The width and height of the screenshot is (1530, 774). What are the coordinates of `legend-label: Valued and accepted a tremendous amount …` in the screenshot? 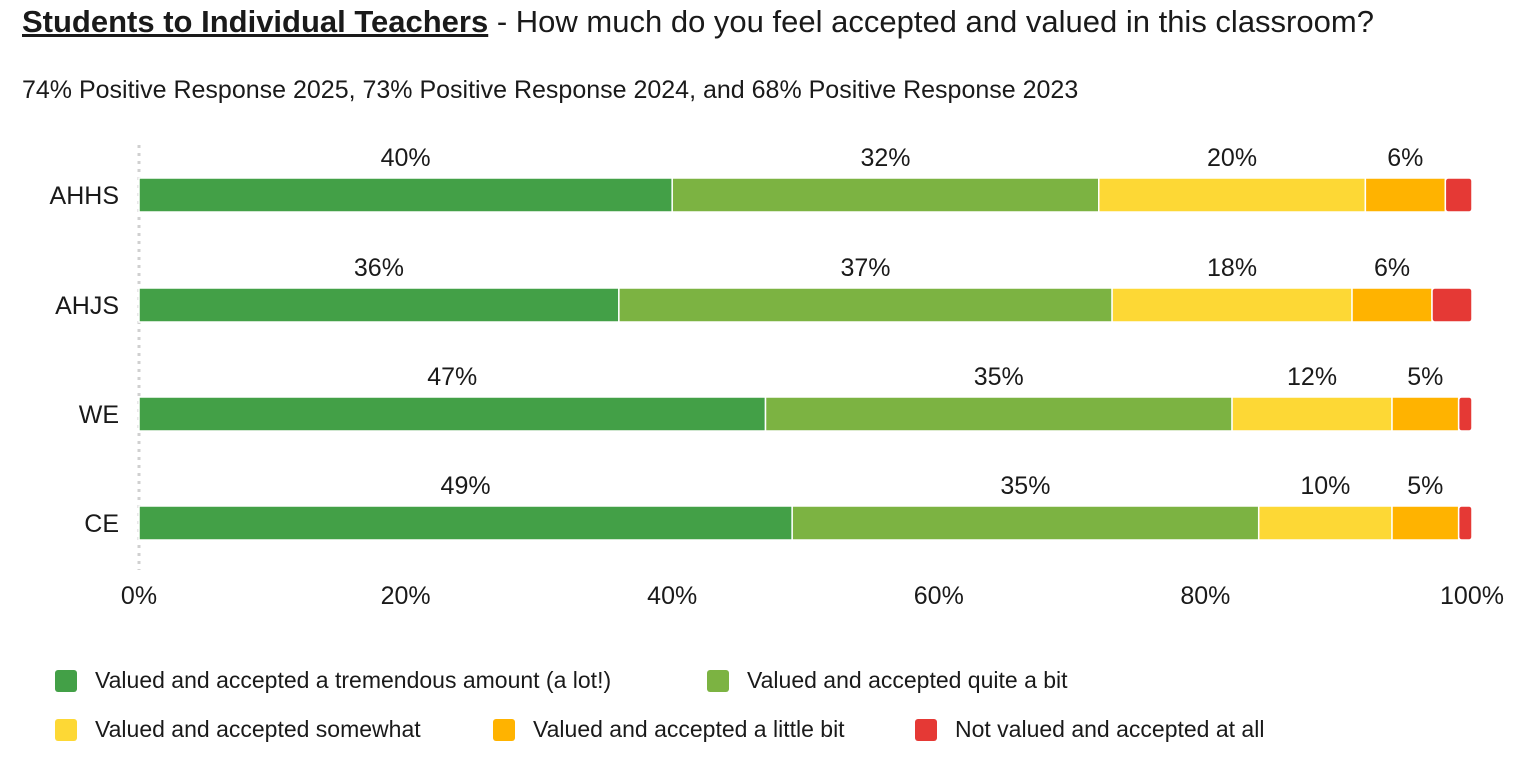 It's located at (353, 680).